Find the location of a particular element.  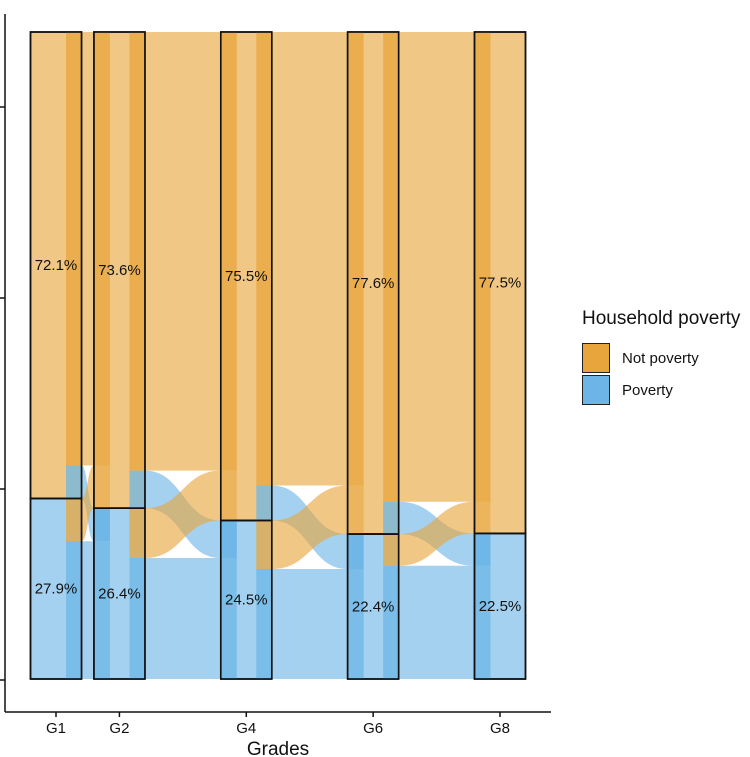

data-label-poverty: 22.5% is located at coordinates (500, 606).